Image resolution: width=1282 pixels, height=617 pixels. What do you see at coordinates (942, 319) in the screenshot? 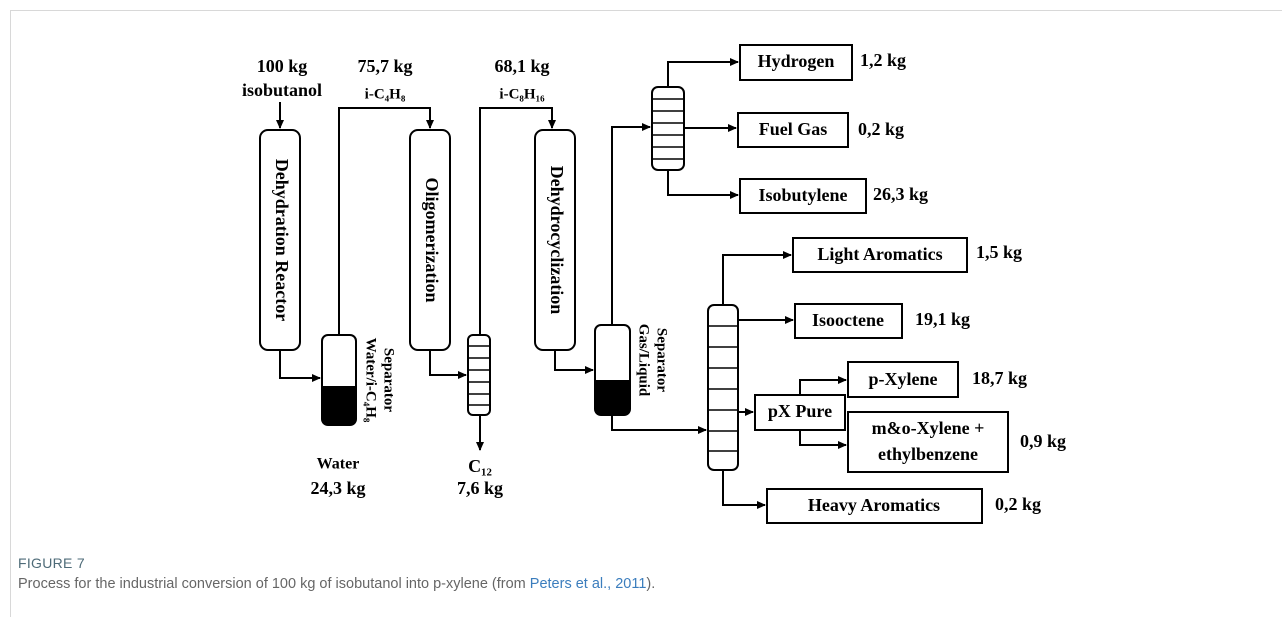
I see `product-amount: 19,1 kg` at bounding box center [942, 319].